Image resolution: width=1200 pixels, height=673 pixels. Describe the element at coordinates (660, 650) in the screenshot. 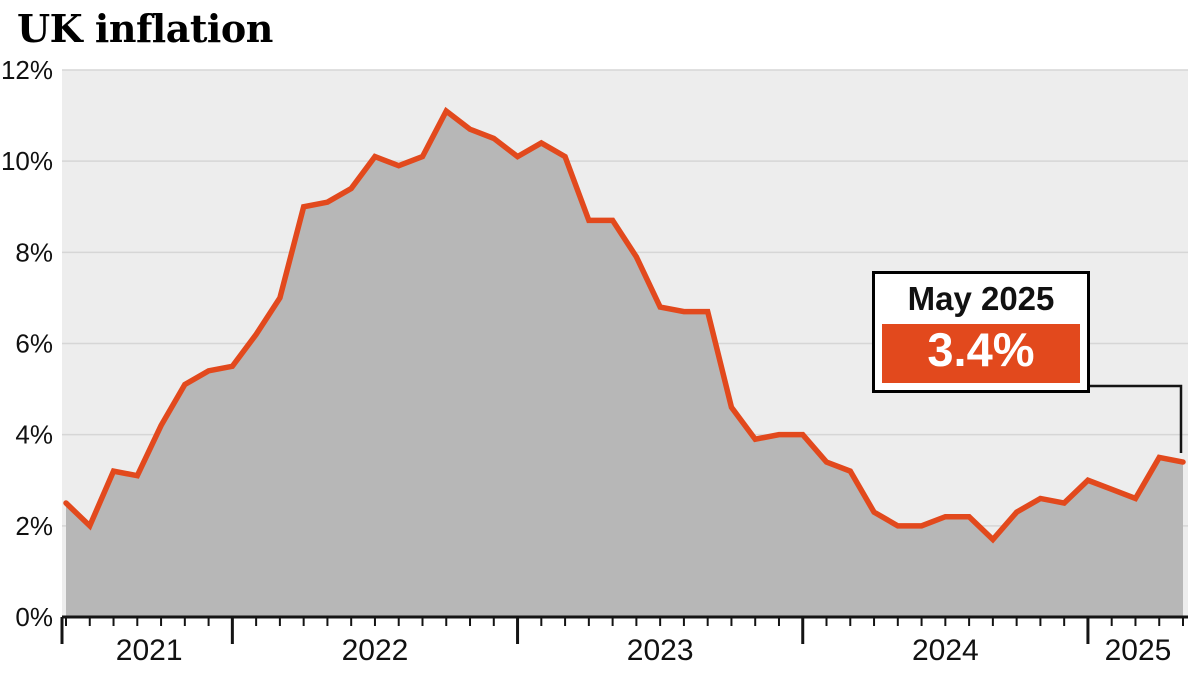

I see `svg-text: 2023` at that location.